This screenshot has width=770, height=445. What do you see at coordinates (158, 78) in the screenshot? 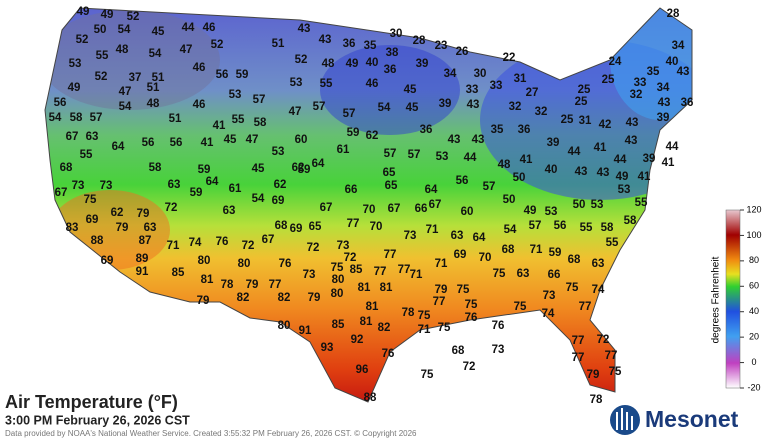
I see `station-temp: 51` at bounding box center [158, 78].